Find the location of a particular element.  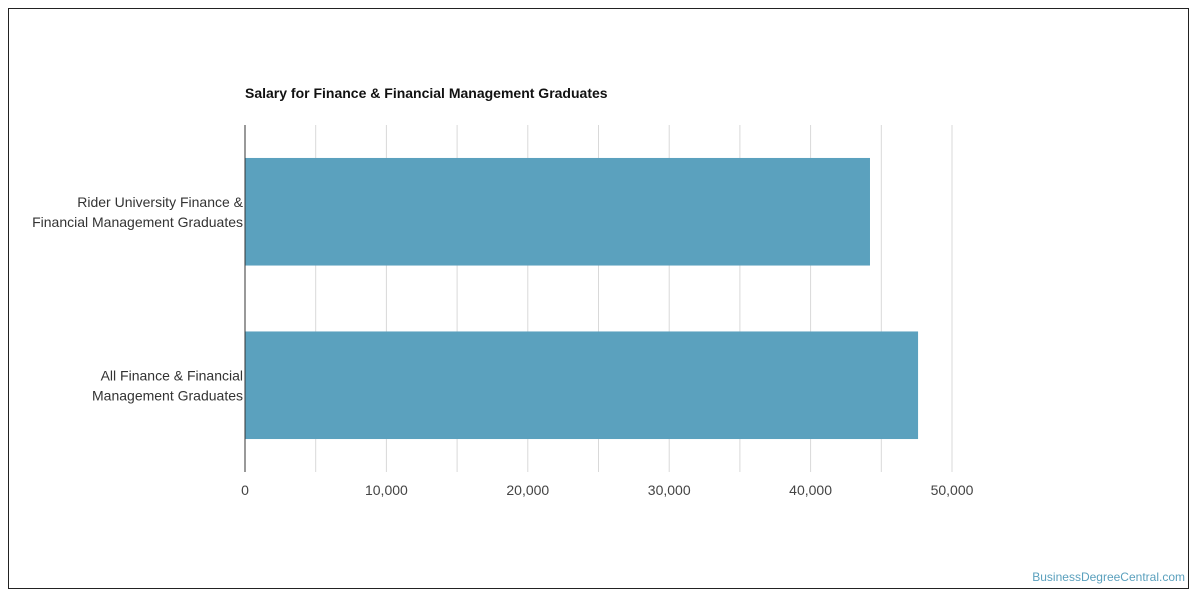

x-tick-labels: 0 10,000 20,000 30,000 40,000 50,000 is located at coordinates (607, 490).